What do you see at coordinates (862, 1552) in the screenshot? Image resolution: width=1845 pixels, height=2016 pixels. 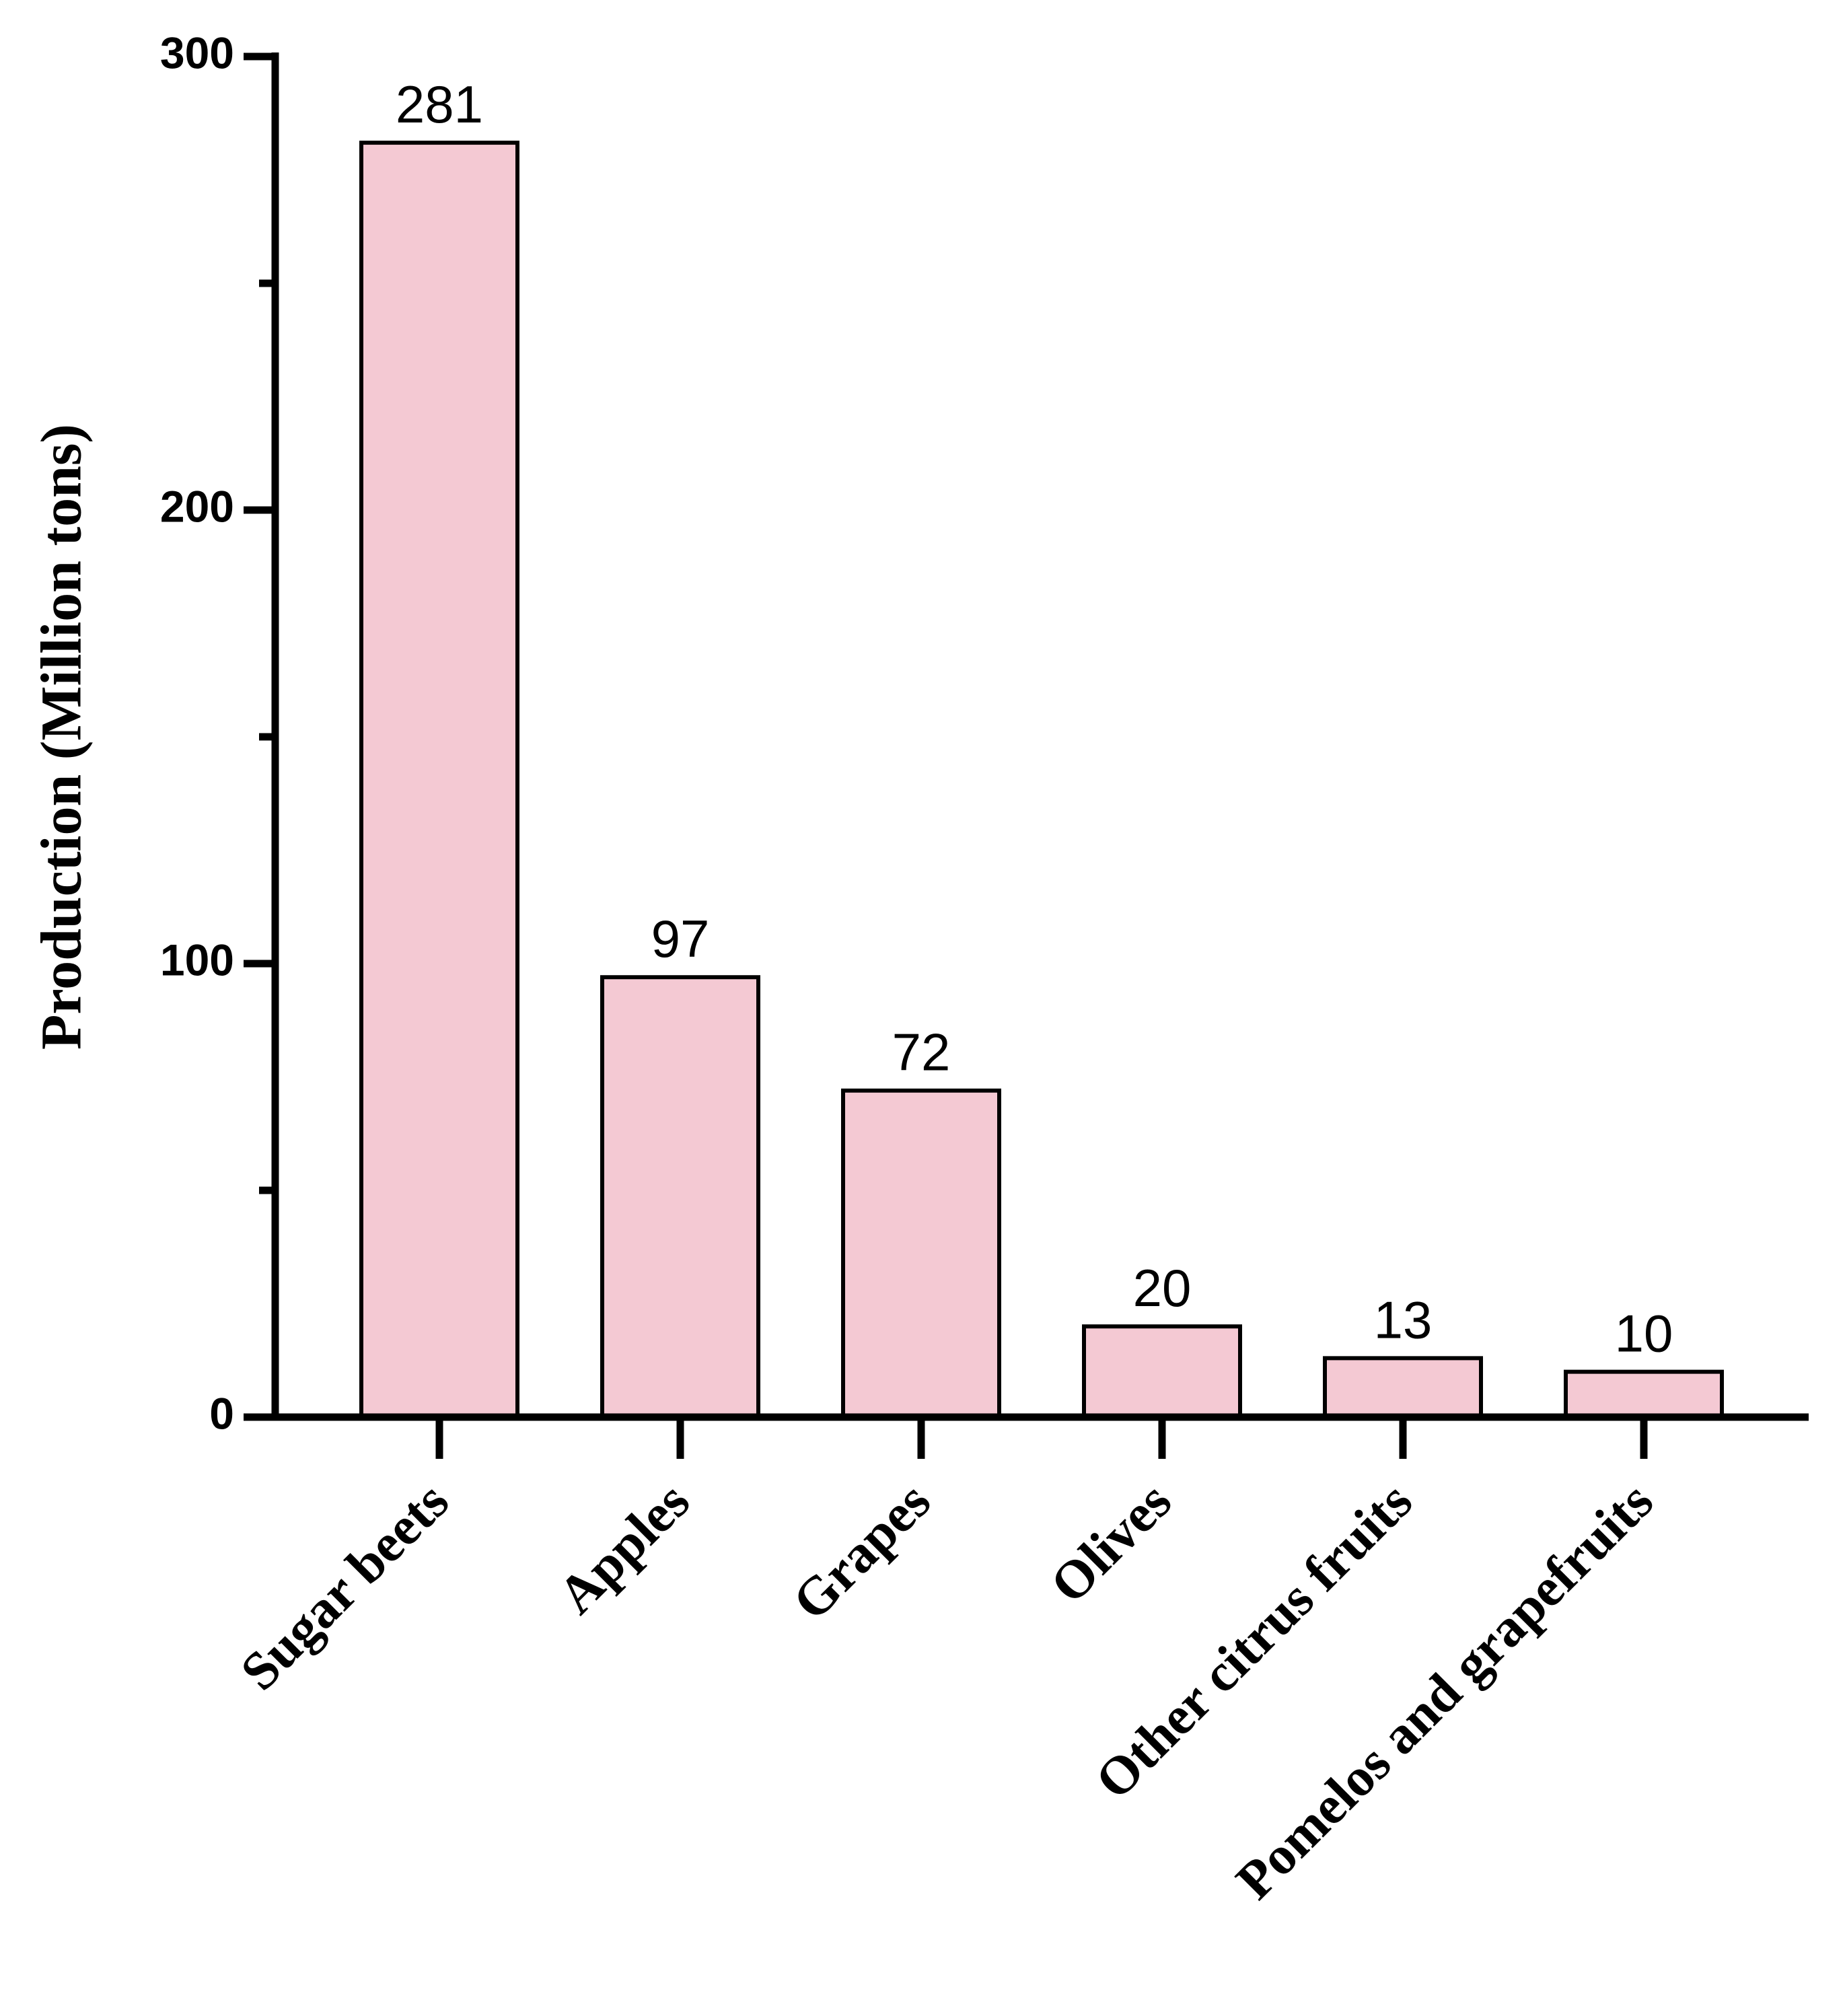 I see `x-tick-label: Grapes` at bounding box center [862, 1552].